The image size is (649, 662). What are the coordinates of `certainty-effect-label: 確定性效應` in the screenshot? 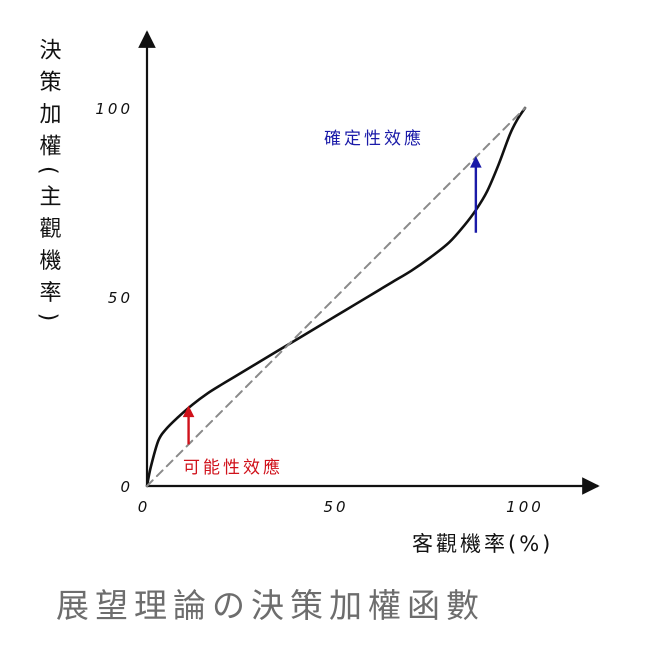 It's located at (374, 138).